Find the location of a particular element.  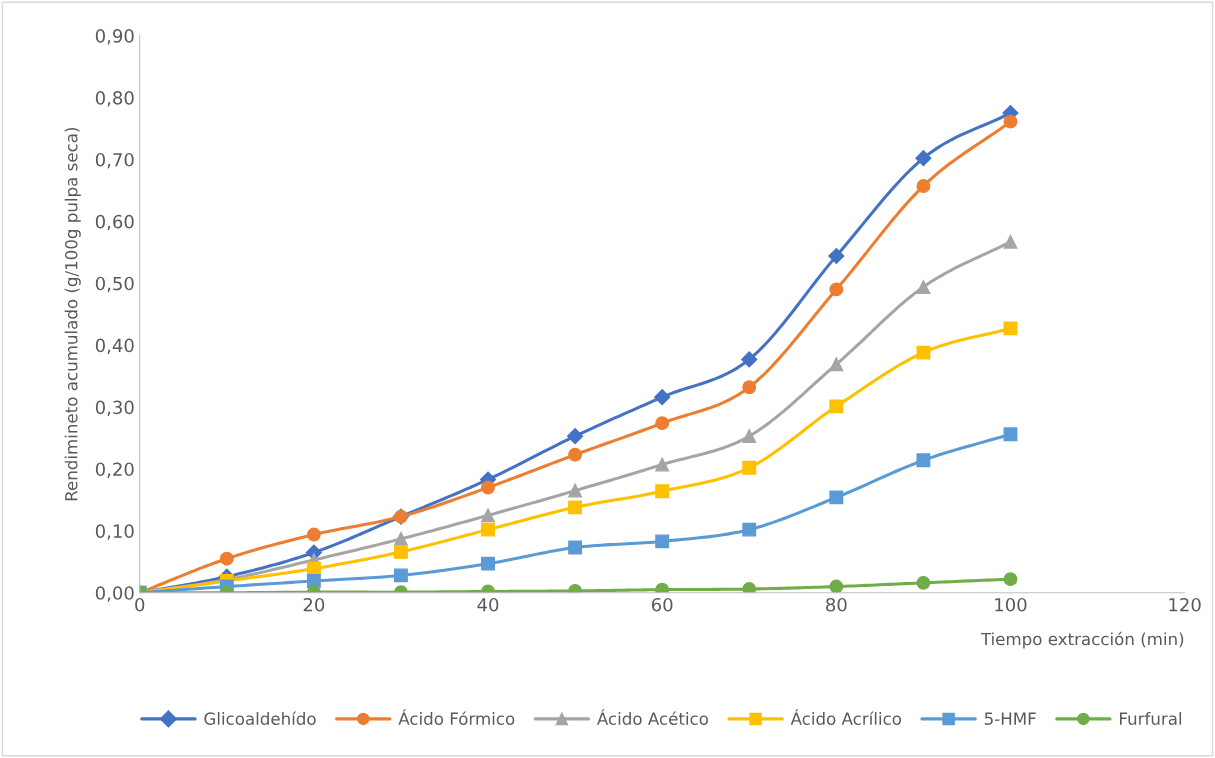

y-tick-label: 0,10 is located at coordinates (114, 532).